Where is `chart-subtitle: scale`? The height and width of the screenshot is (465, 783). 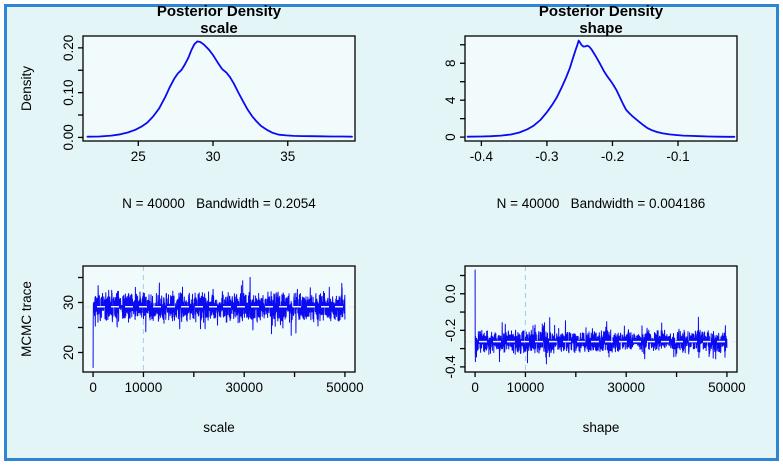 chart-subtitle: scale is located at coordinates (219, 28).